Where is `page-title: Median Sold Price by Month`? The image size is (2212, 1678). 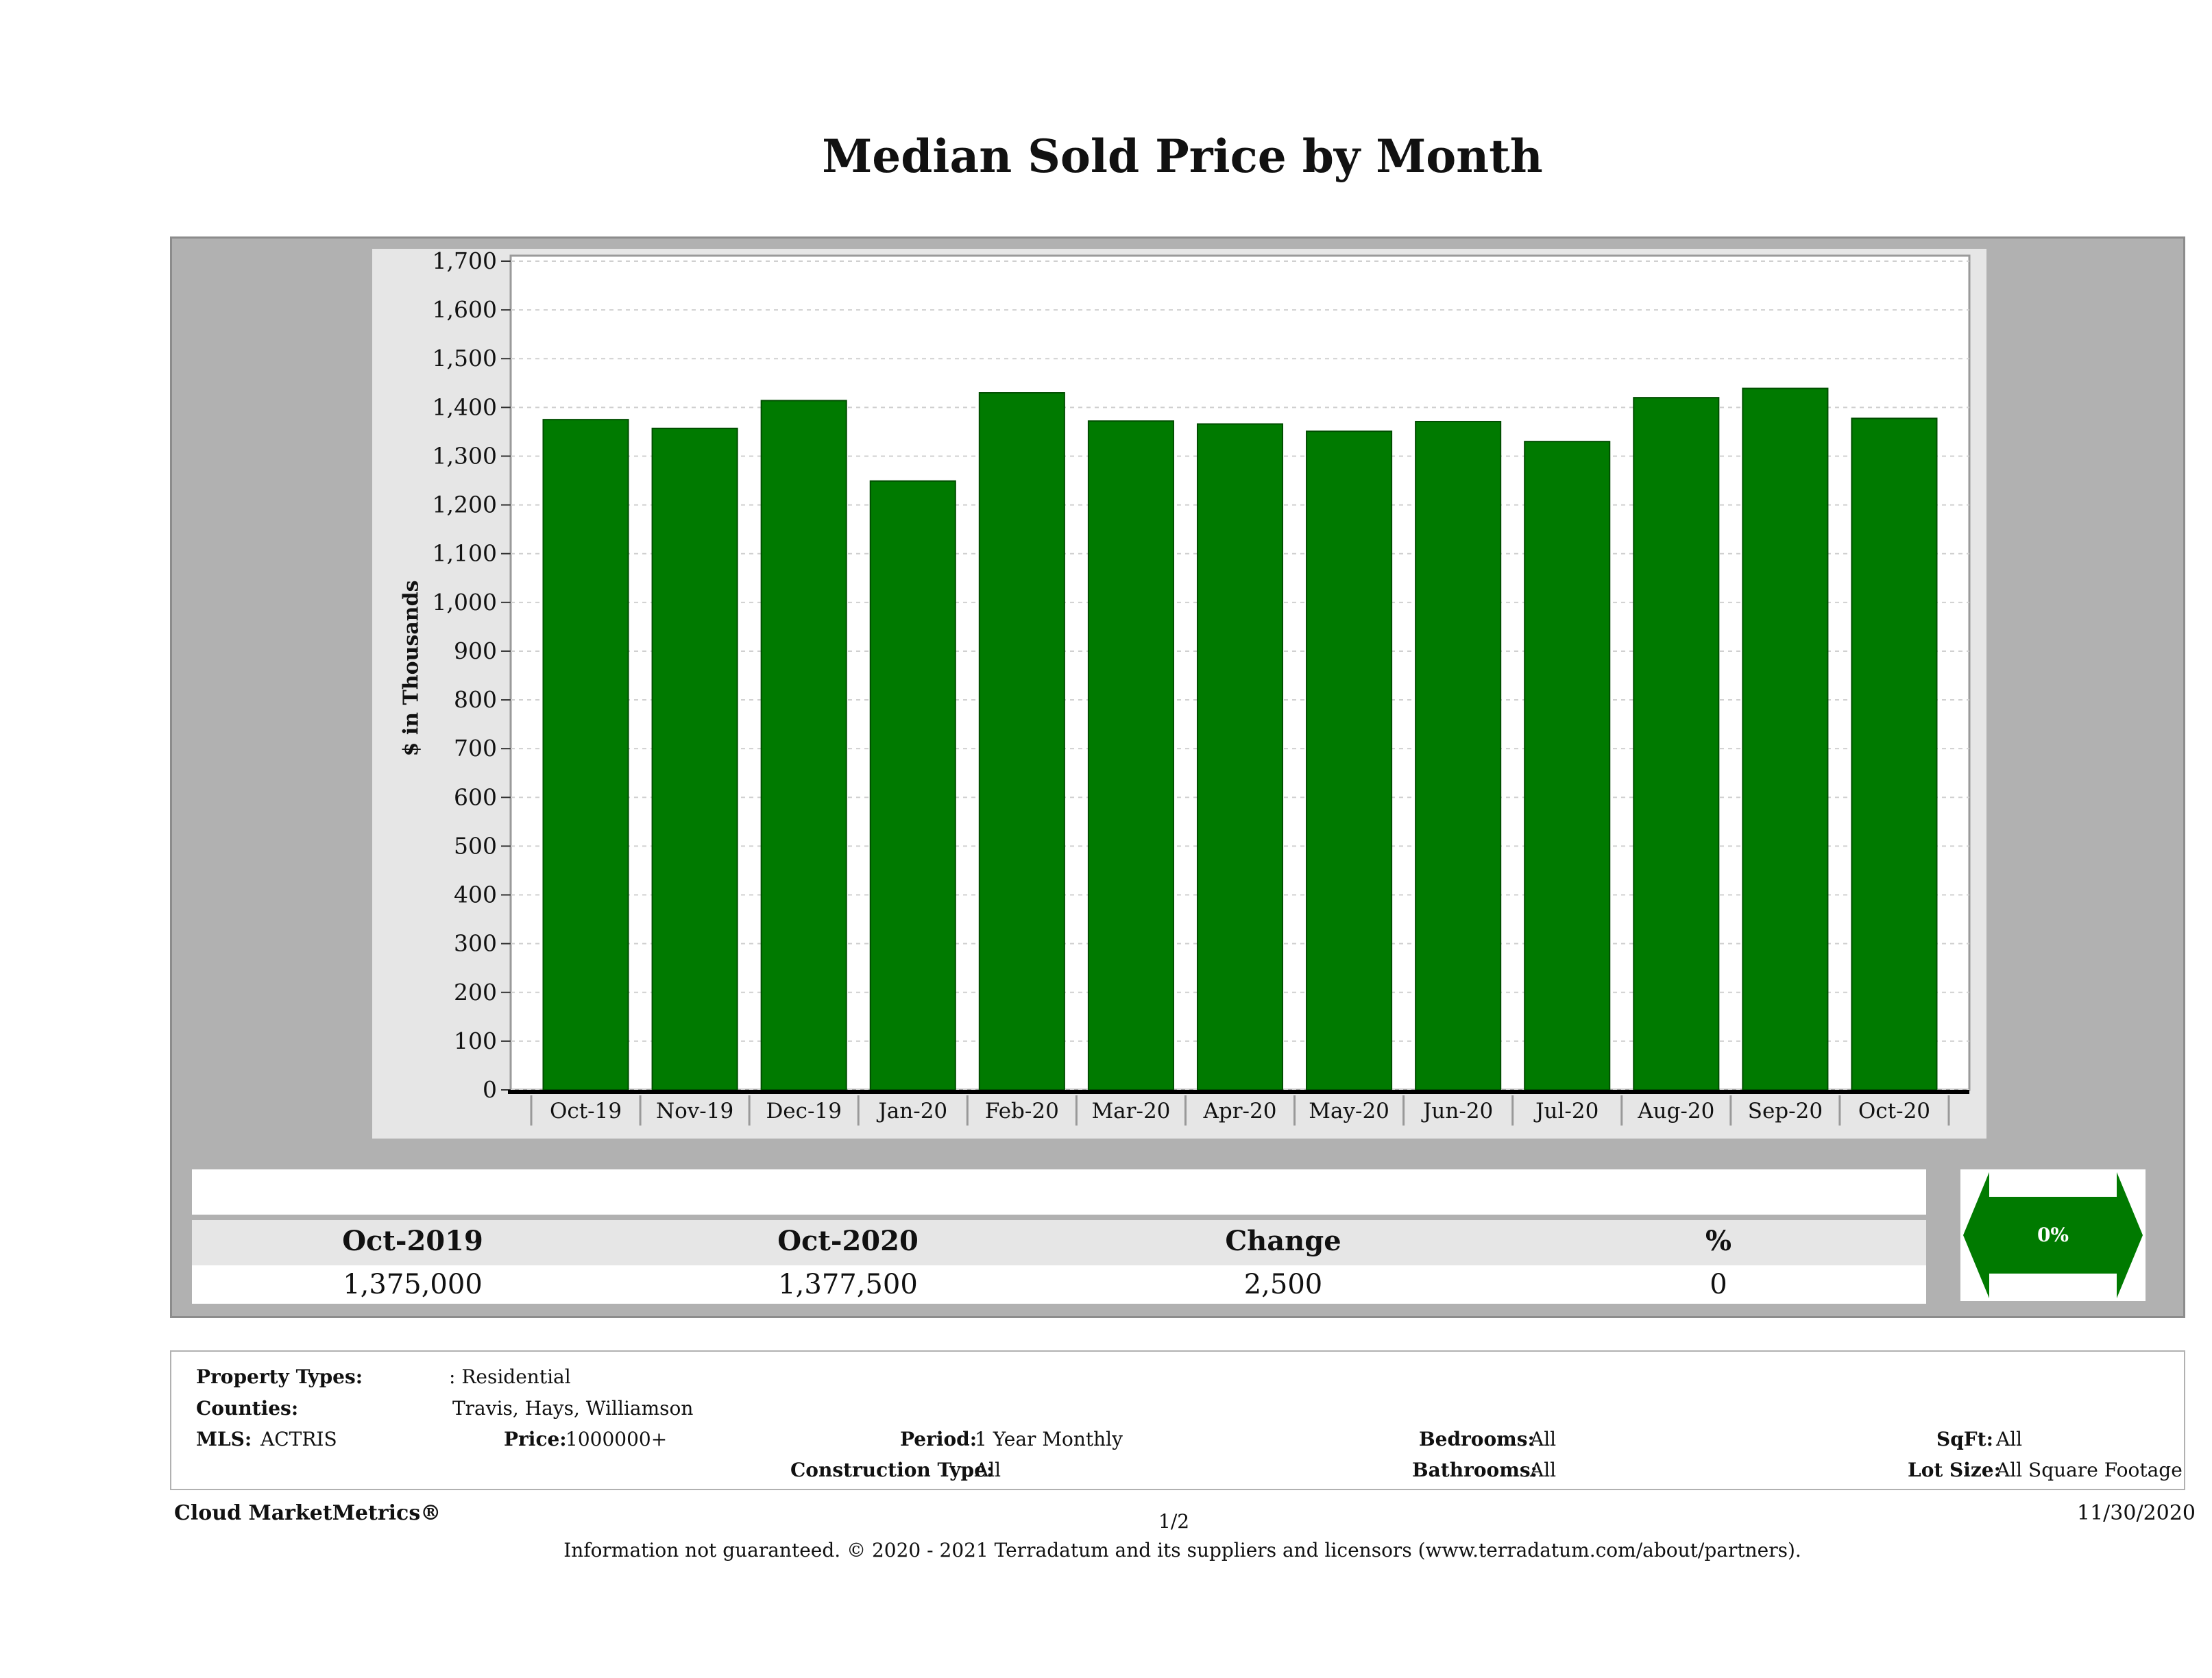
page-title: Median Sold Price by Month is located at coordinates (1182, 156).